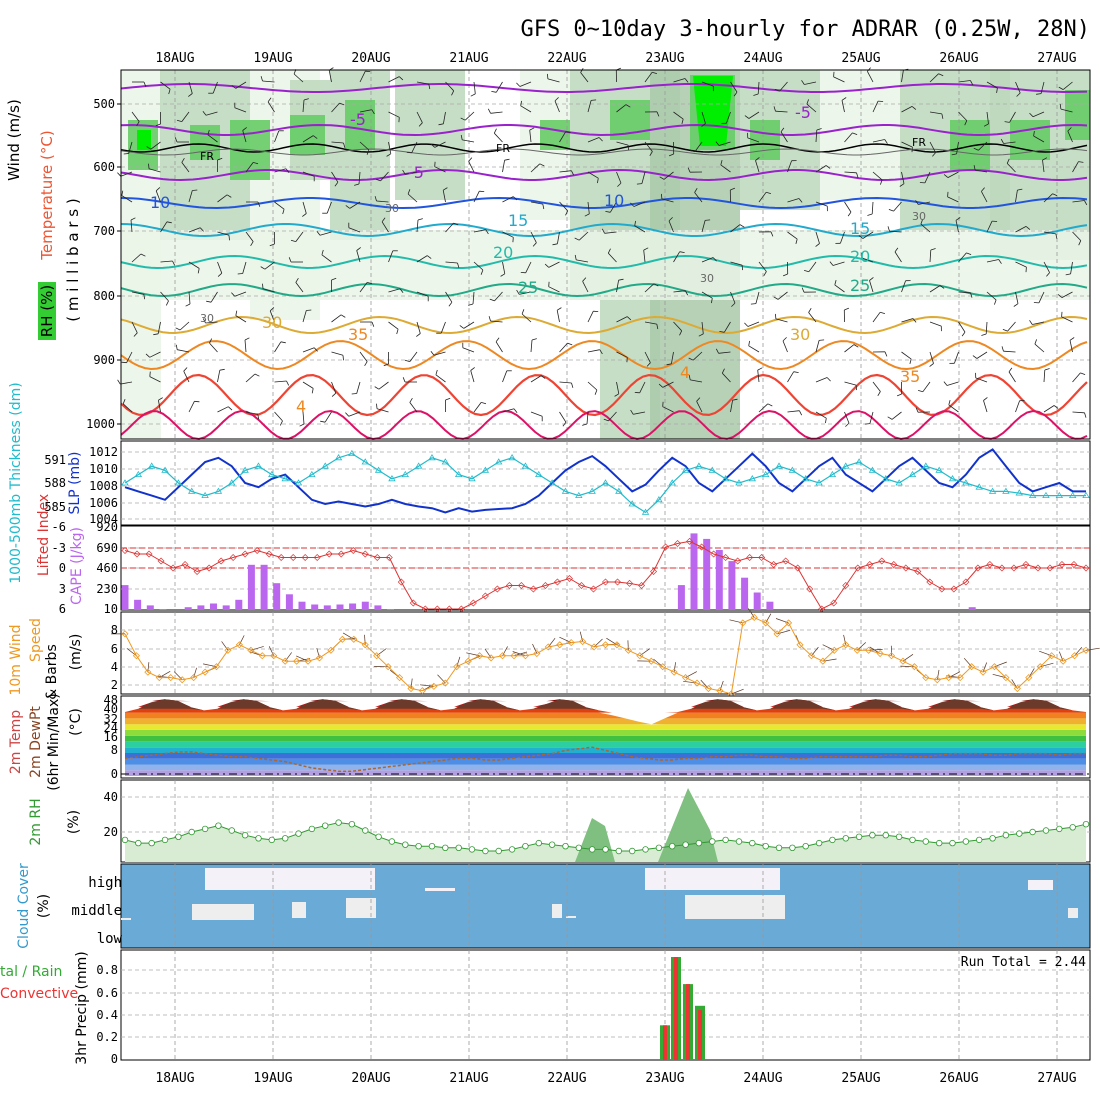 The height and width of the screenshot is (1100, 1100). What do you see at coordinates (392, 208) in the screenshot?
I see `contour-label: 30` at bounding box center [392, 208].